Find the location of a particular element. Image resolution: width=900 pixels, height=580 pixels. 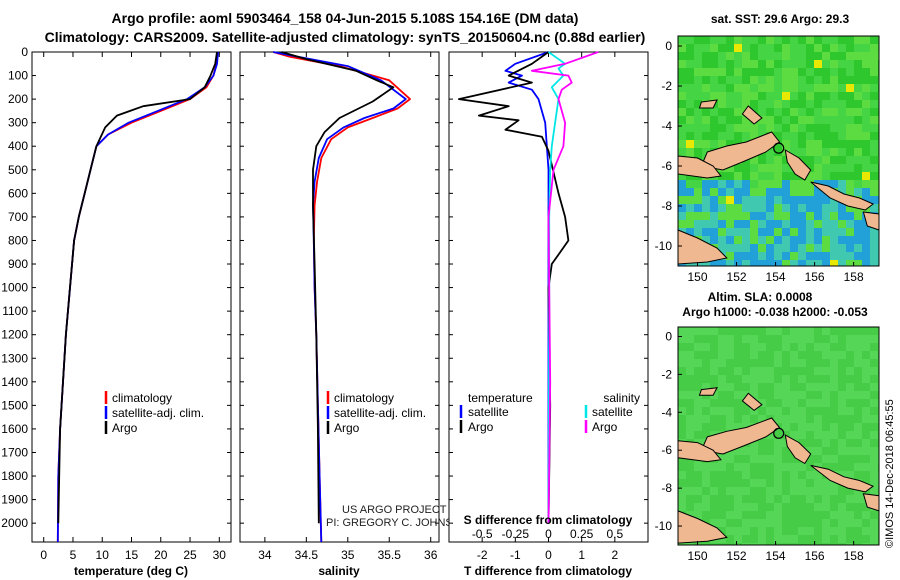

x-tick-label: 0 is located at coordinates (43, 555).